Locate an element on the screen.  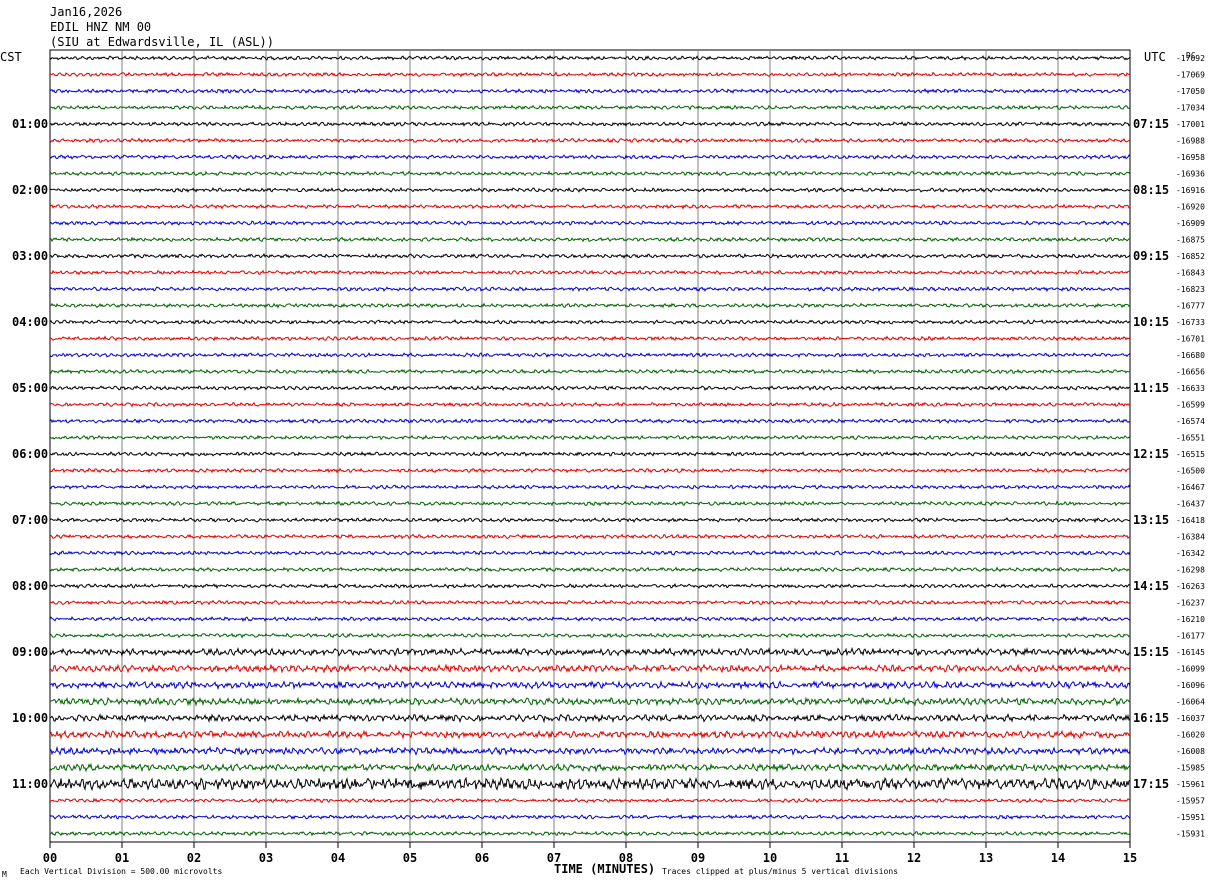
x-tick-label: 04 is located at coordinates (338, 858).